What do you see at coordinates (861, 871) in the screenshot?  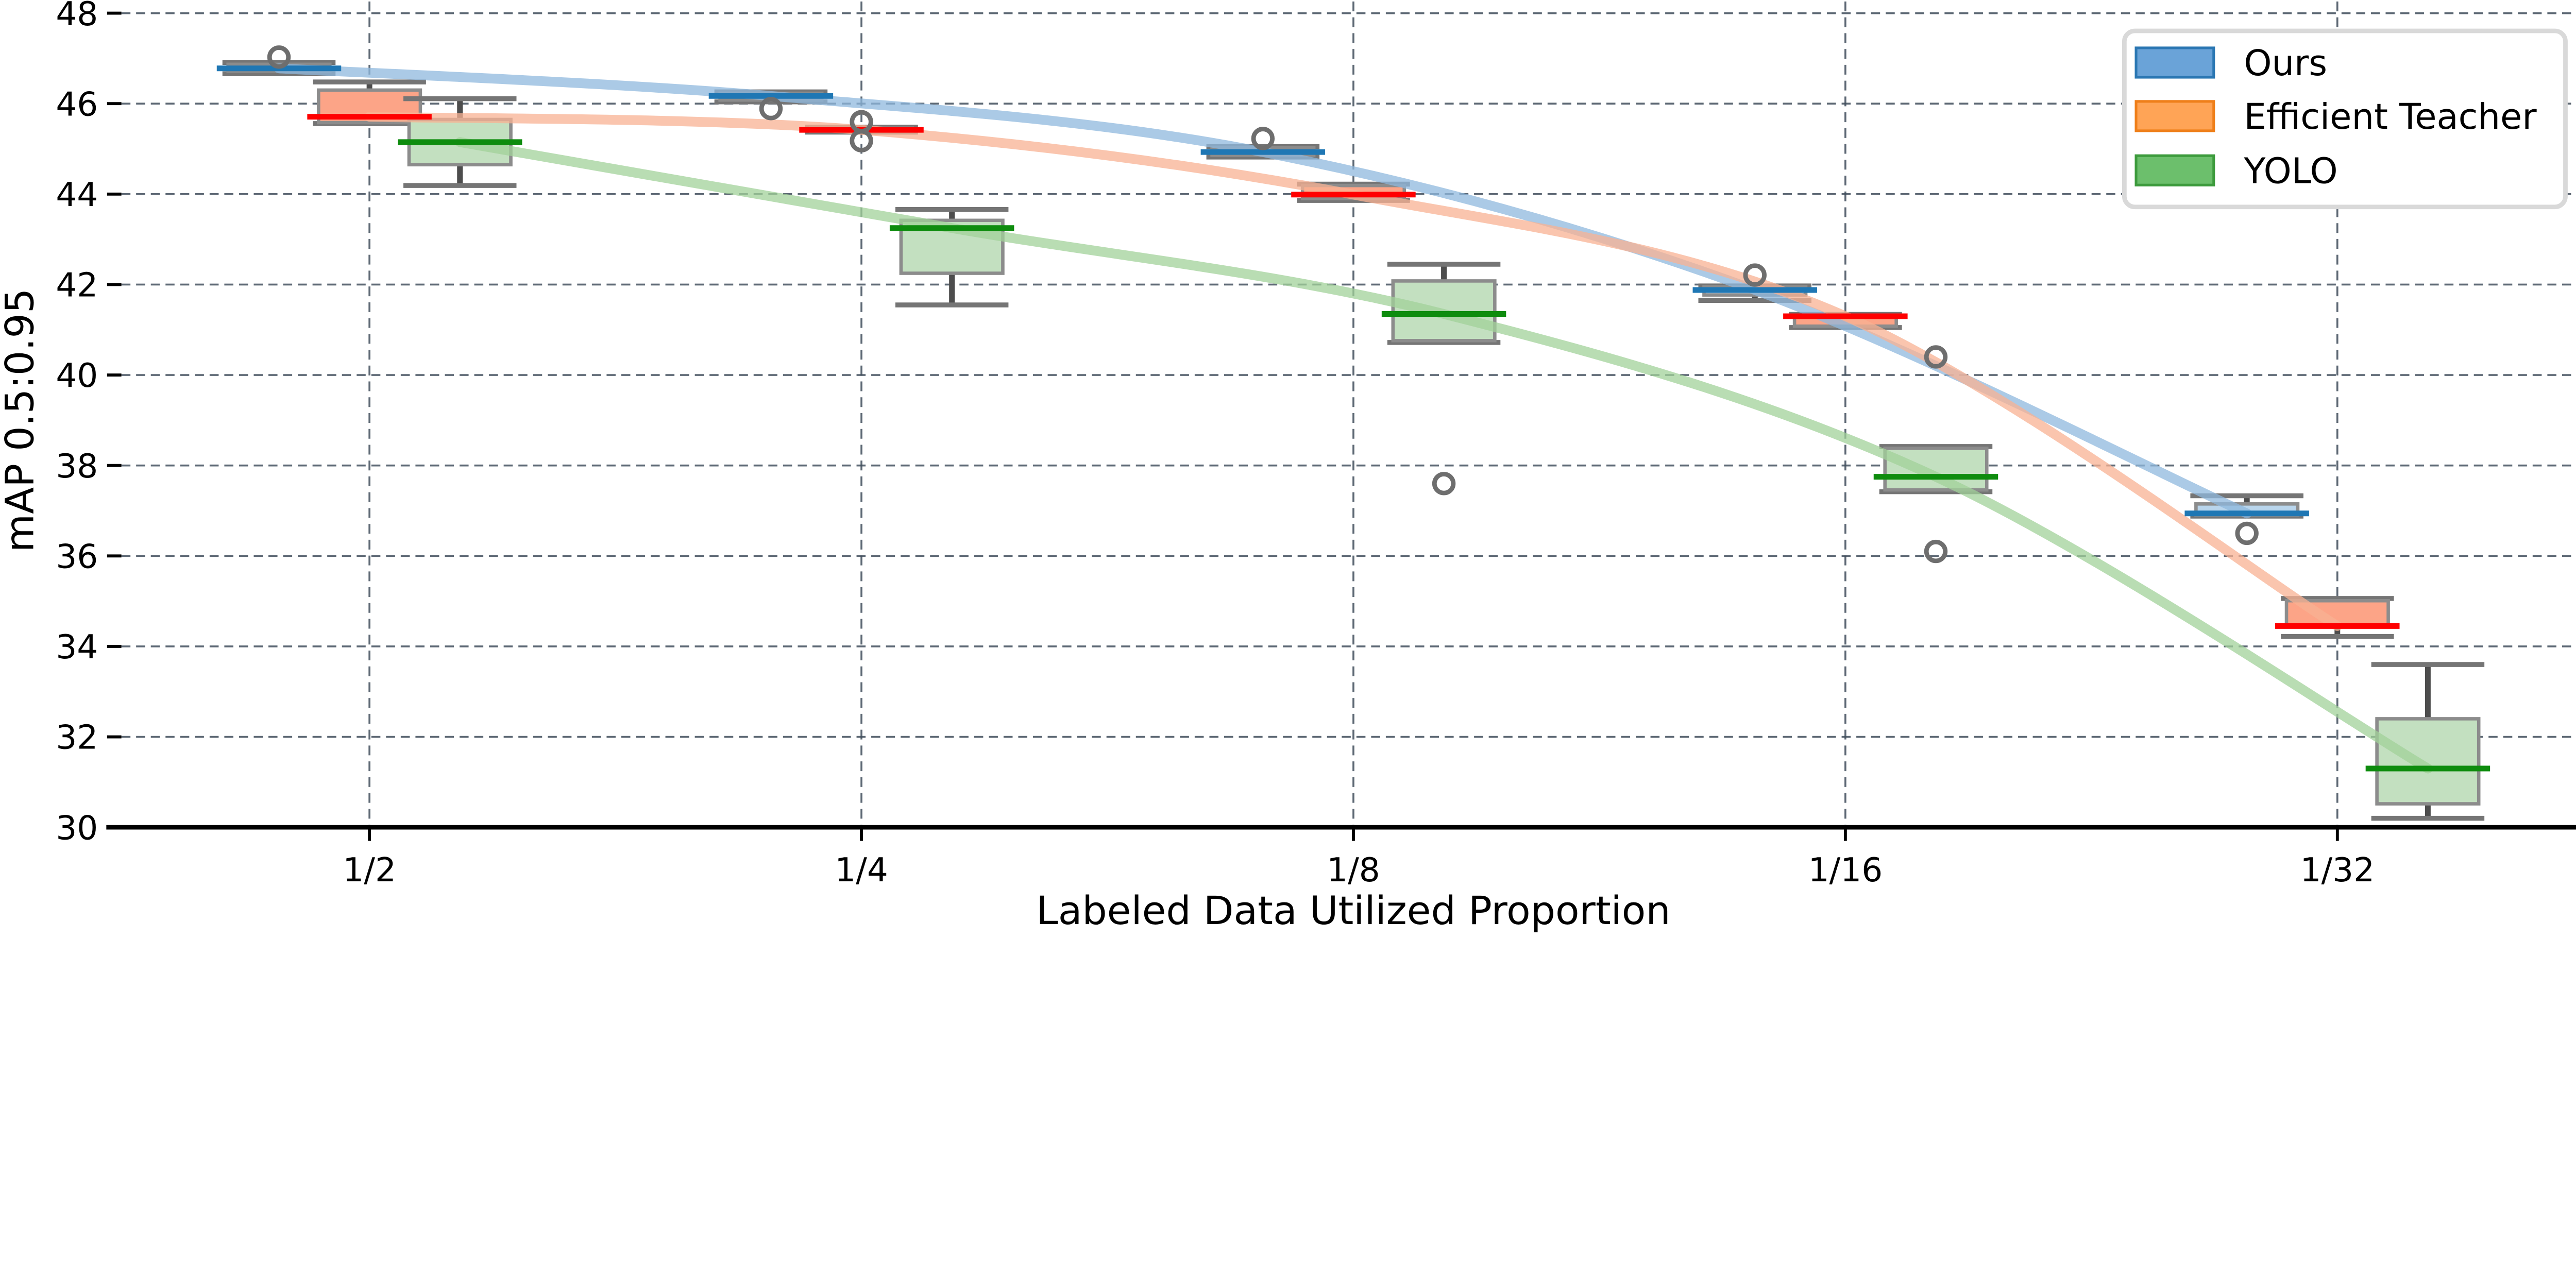 I see `x-tick-label-1-4: 1/4` at bounding box center [861, 871].